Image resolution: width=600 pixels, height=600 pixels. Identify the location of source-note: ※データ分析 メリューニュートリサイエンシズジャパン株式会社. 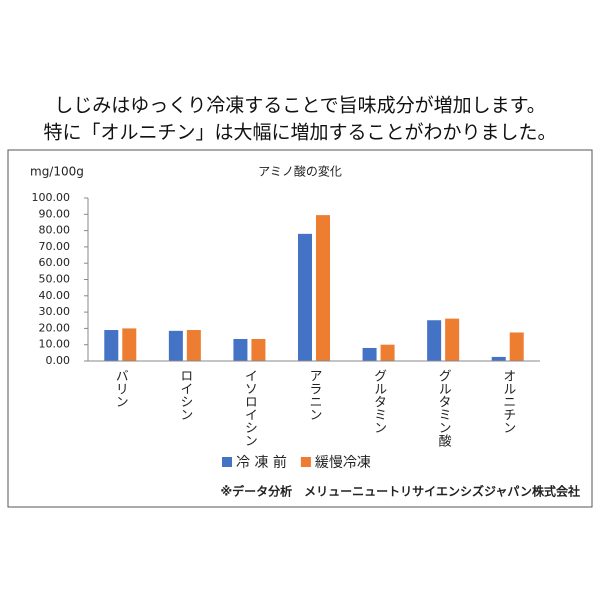
(400, 491).